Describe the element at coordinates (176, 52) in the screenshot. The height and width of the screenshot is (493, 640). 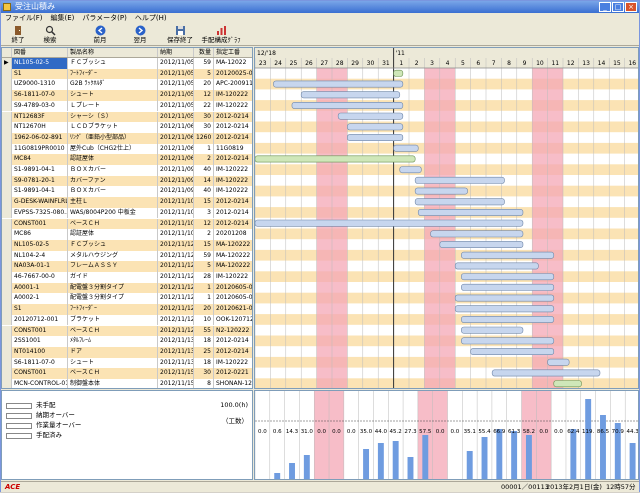
I see `column-header: 納期` at that location.